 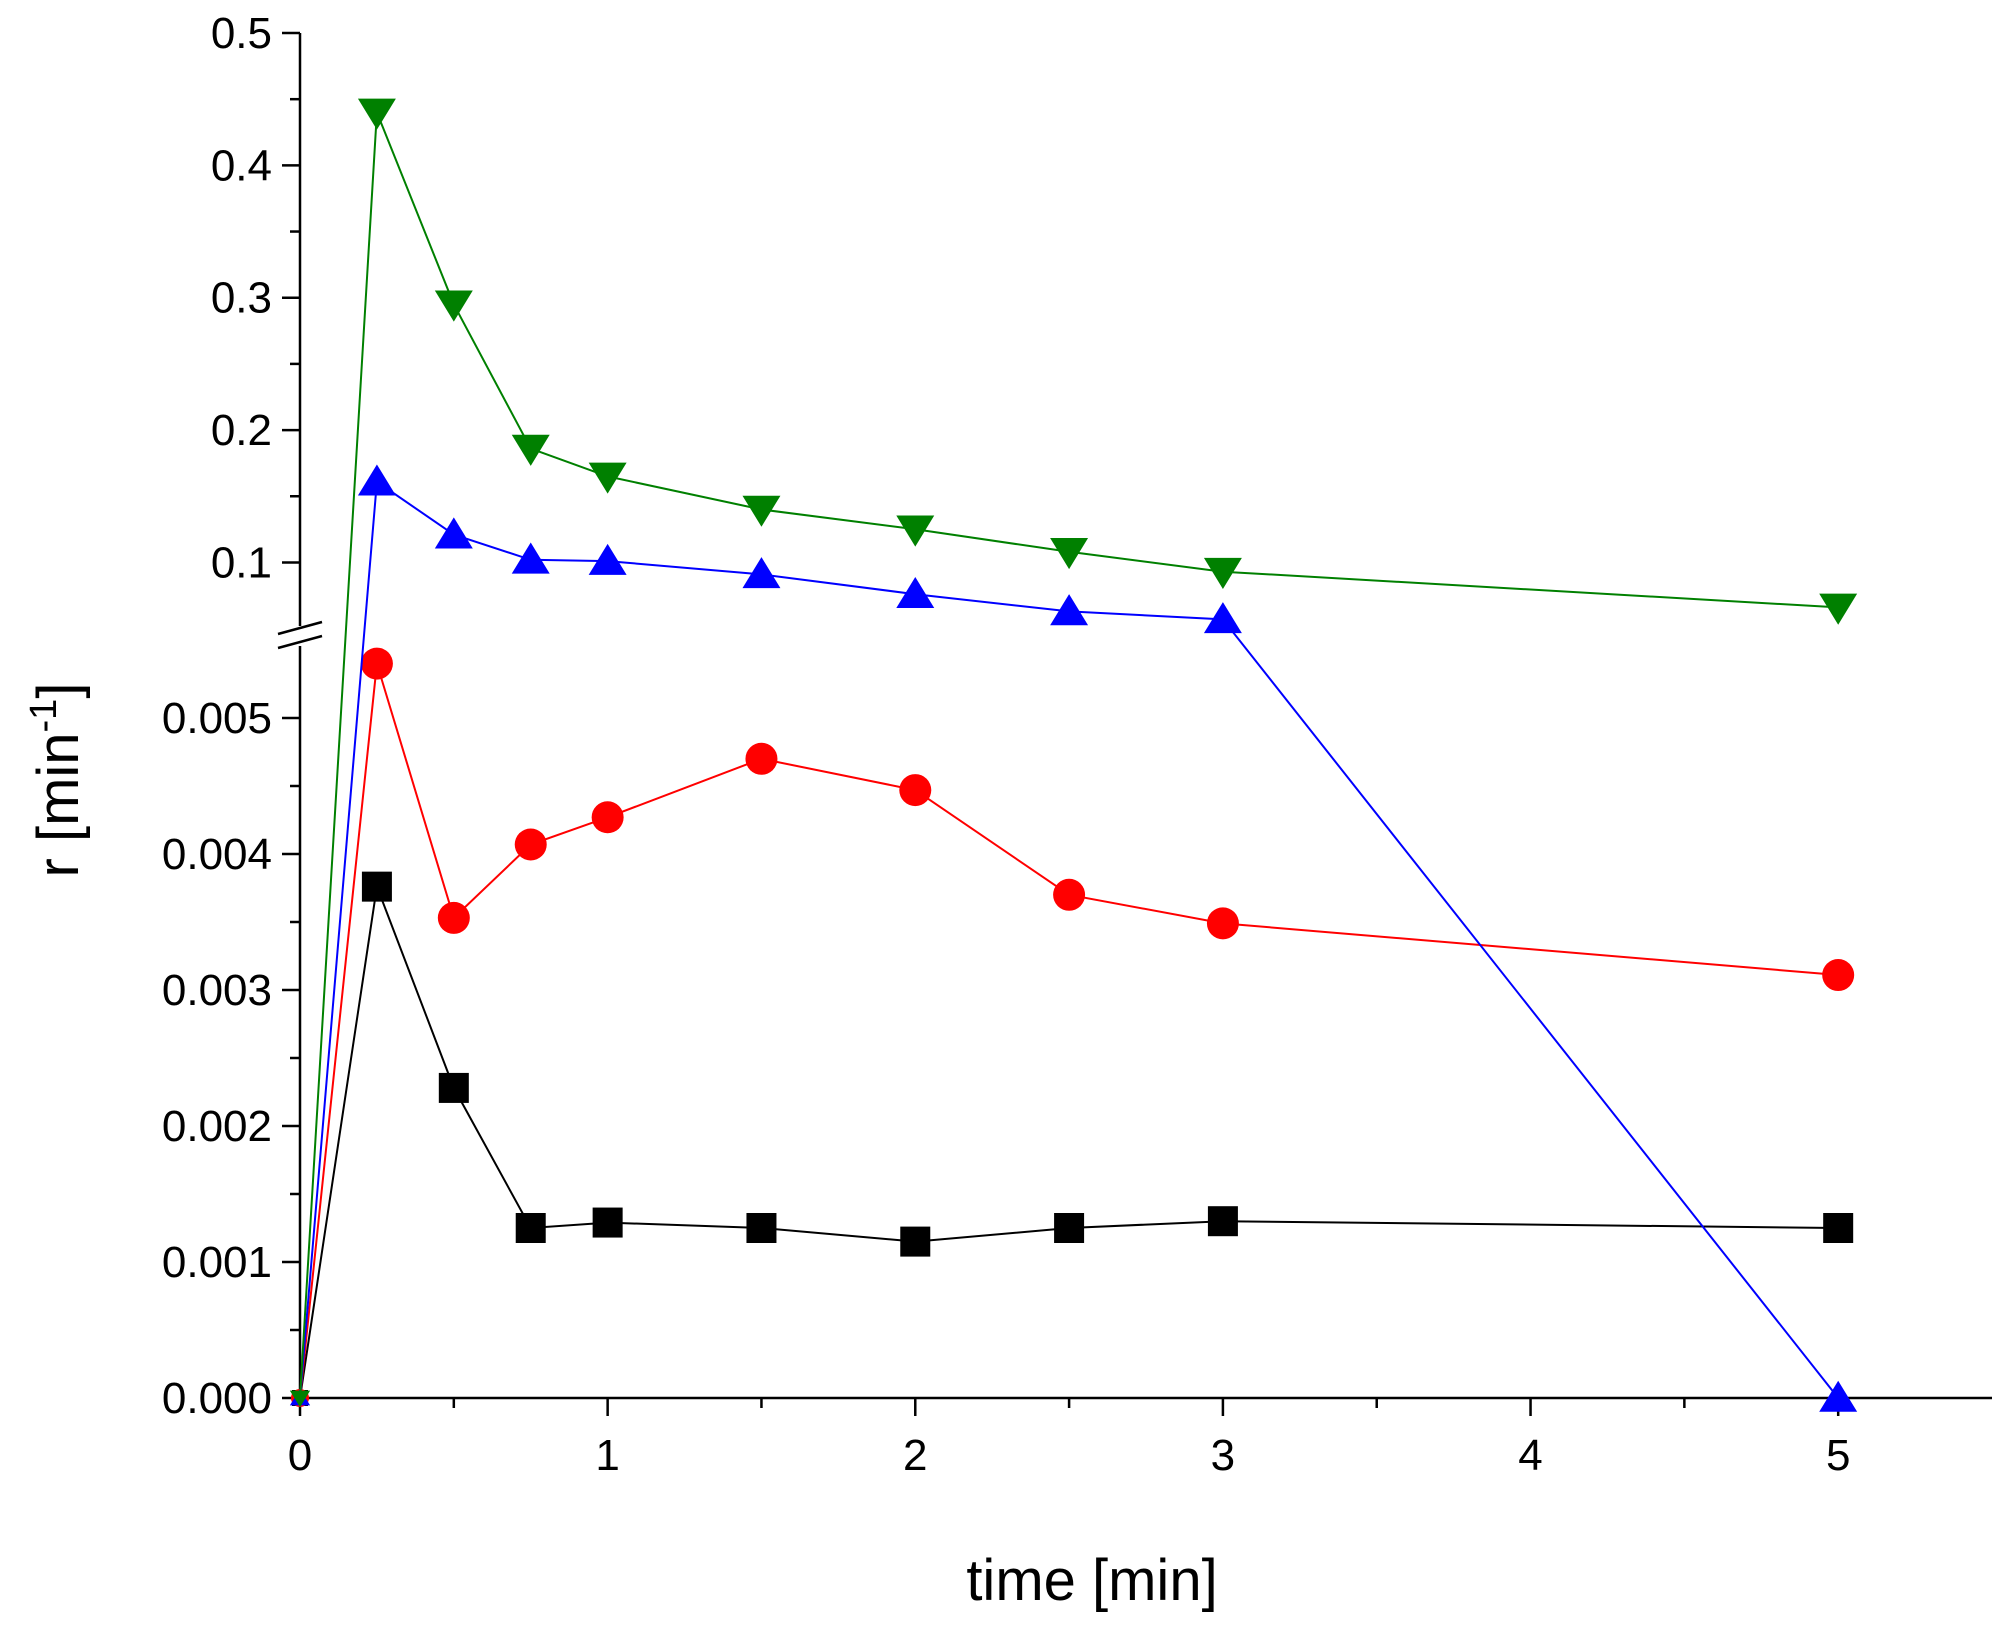 I want to click on y-axis-title-close: ], so click(x=58, y=691).